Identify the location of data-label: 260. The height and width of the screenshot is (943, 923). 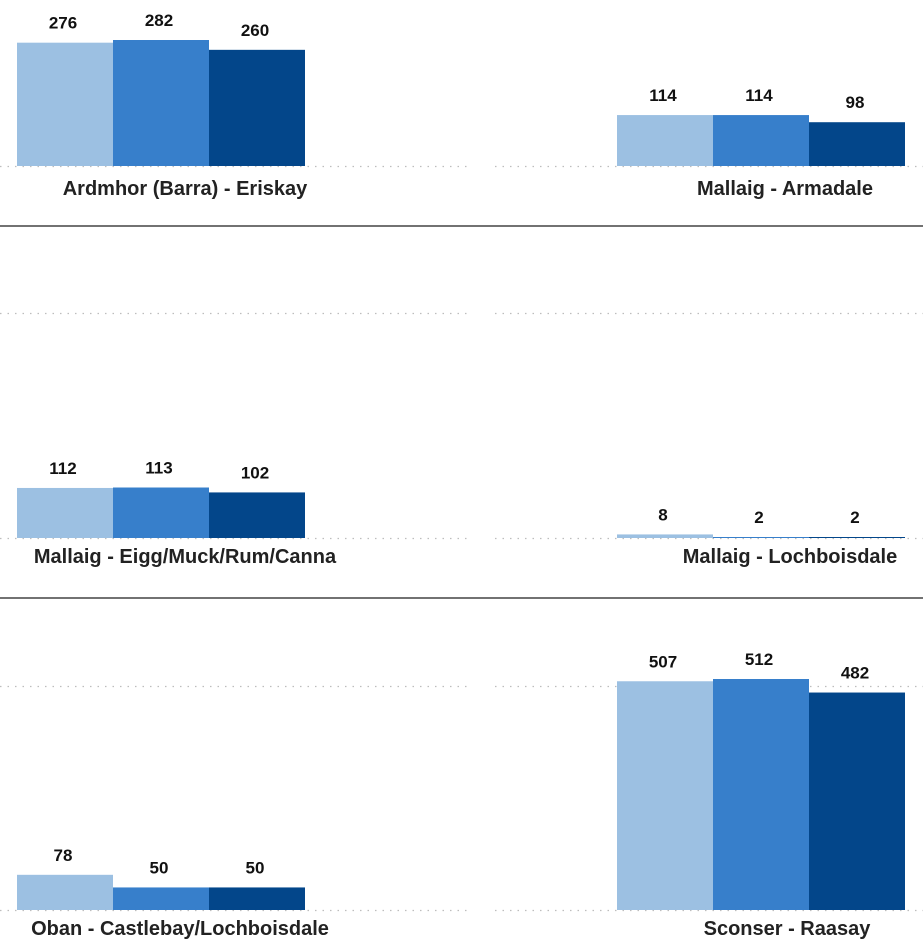
(255, 30).